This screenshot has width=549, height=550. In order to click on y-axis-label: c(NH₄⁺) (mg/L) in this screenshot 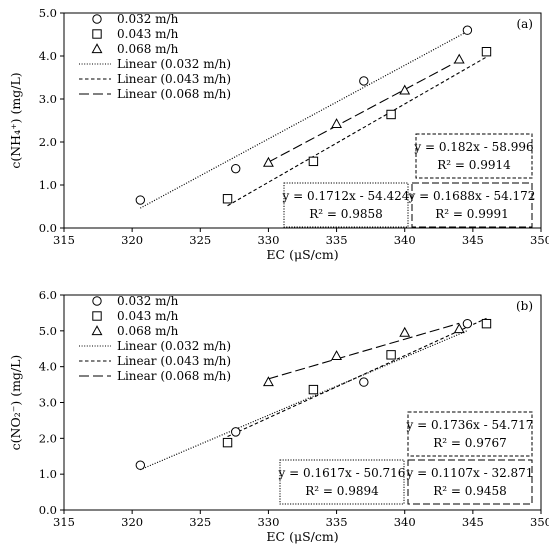, I will do `click(15, 120)`.